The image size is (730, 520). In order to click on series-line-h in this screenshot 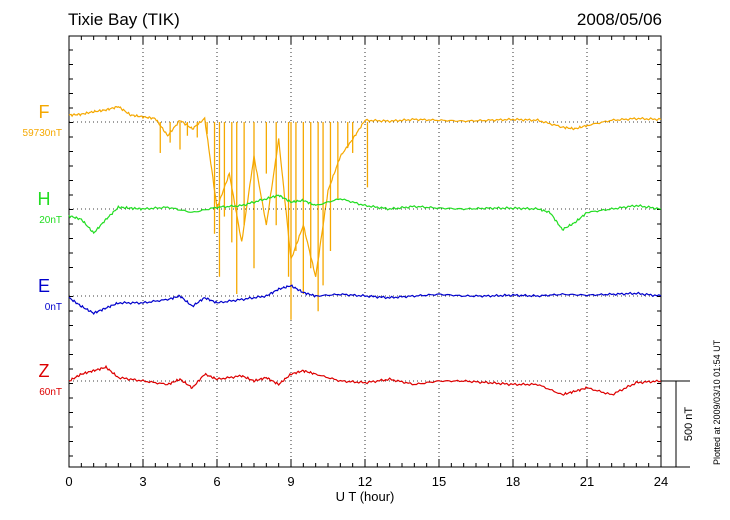, I will do `click(365, 214)`.